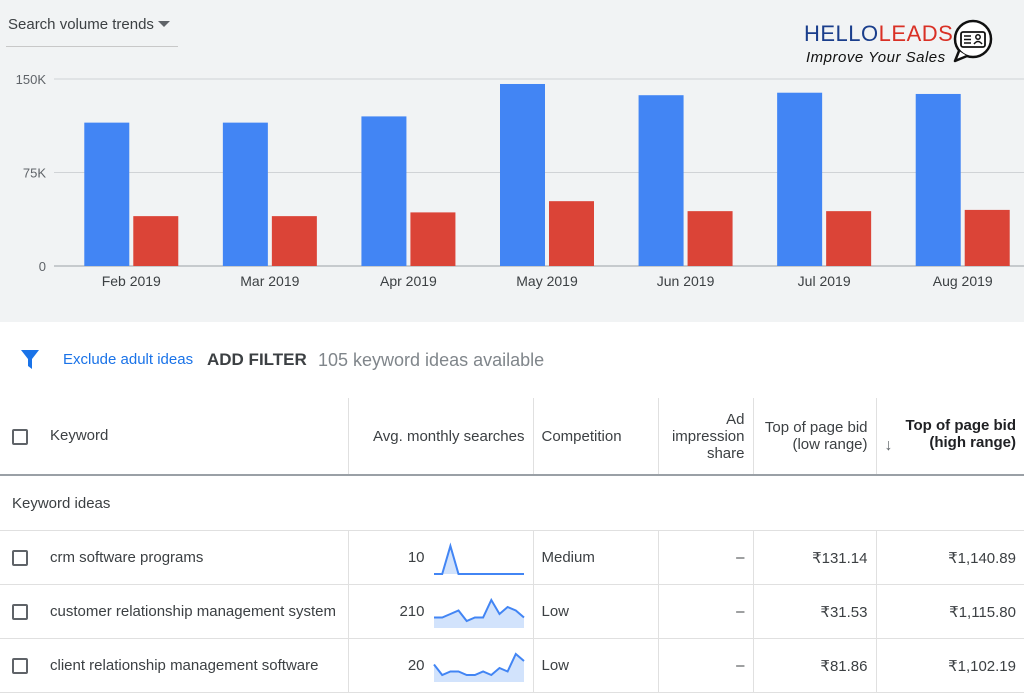 The width and height of the screenshot is (1024, 699). I want to click on x-tick-label: Jul 2019, so click(824, 281).